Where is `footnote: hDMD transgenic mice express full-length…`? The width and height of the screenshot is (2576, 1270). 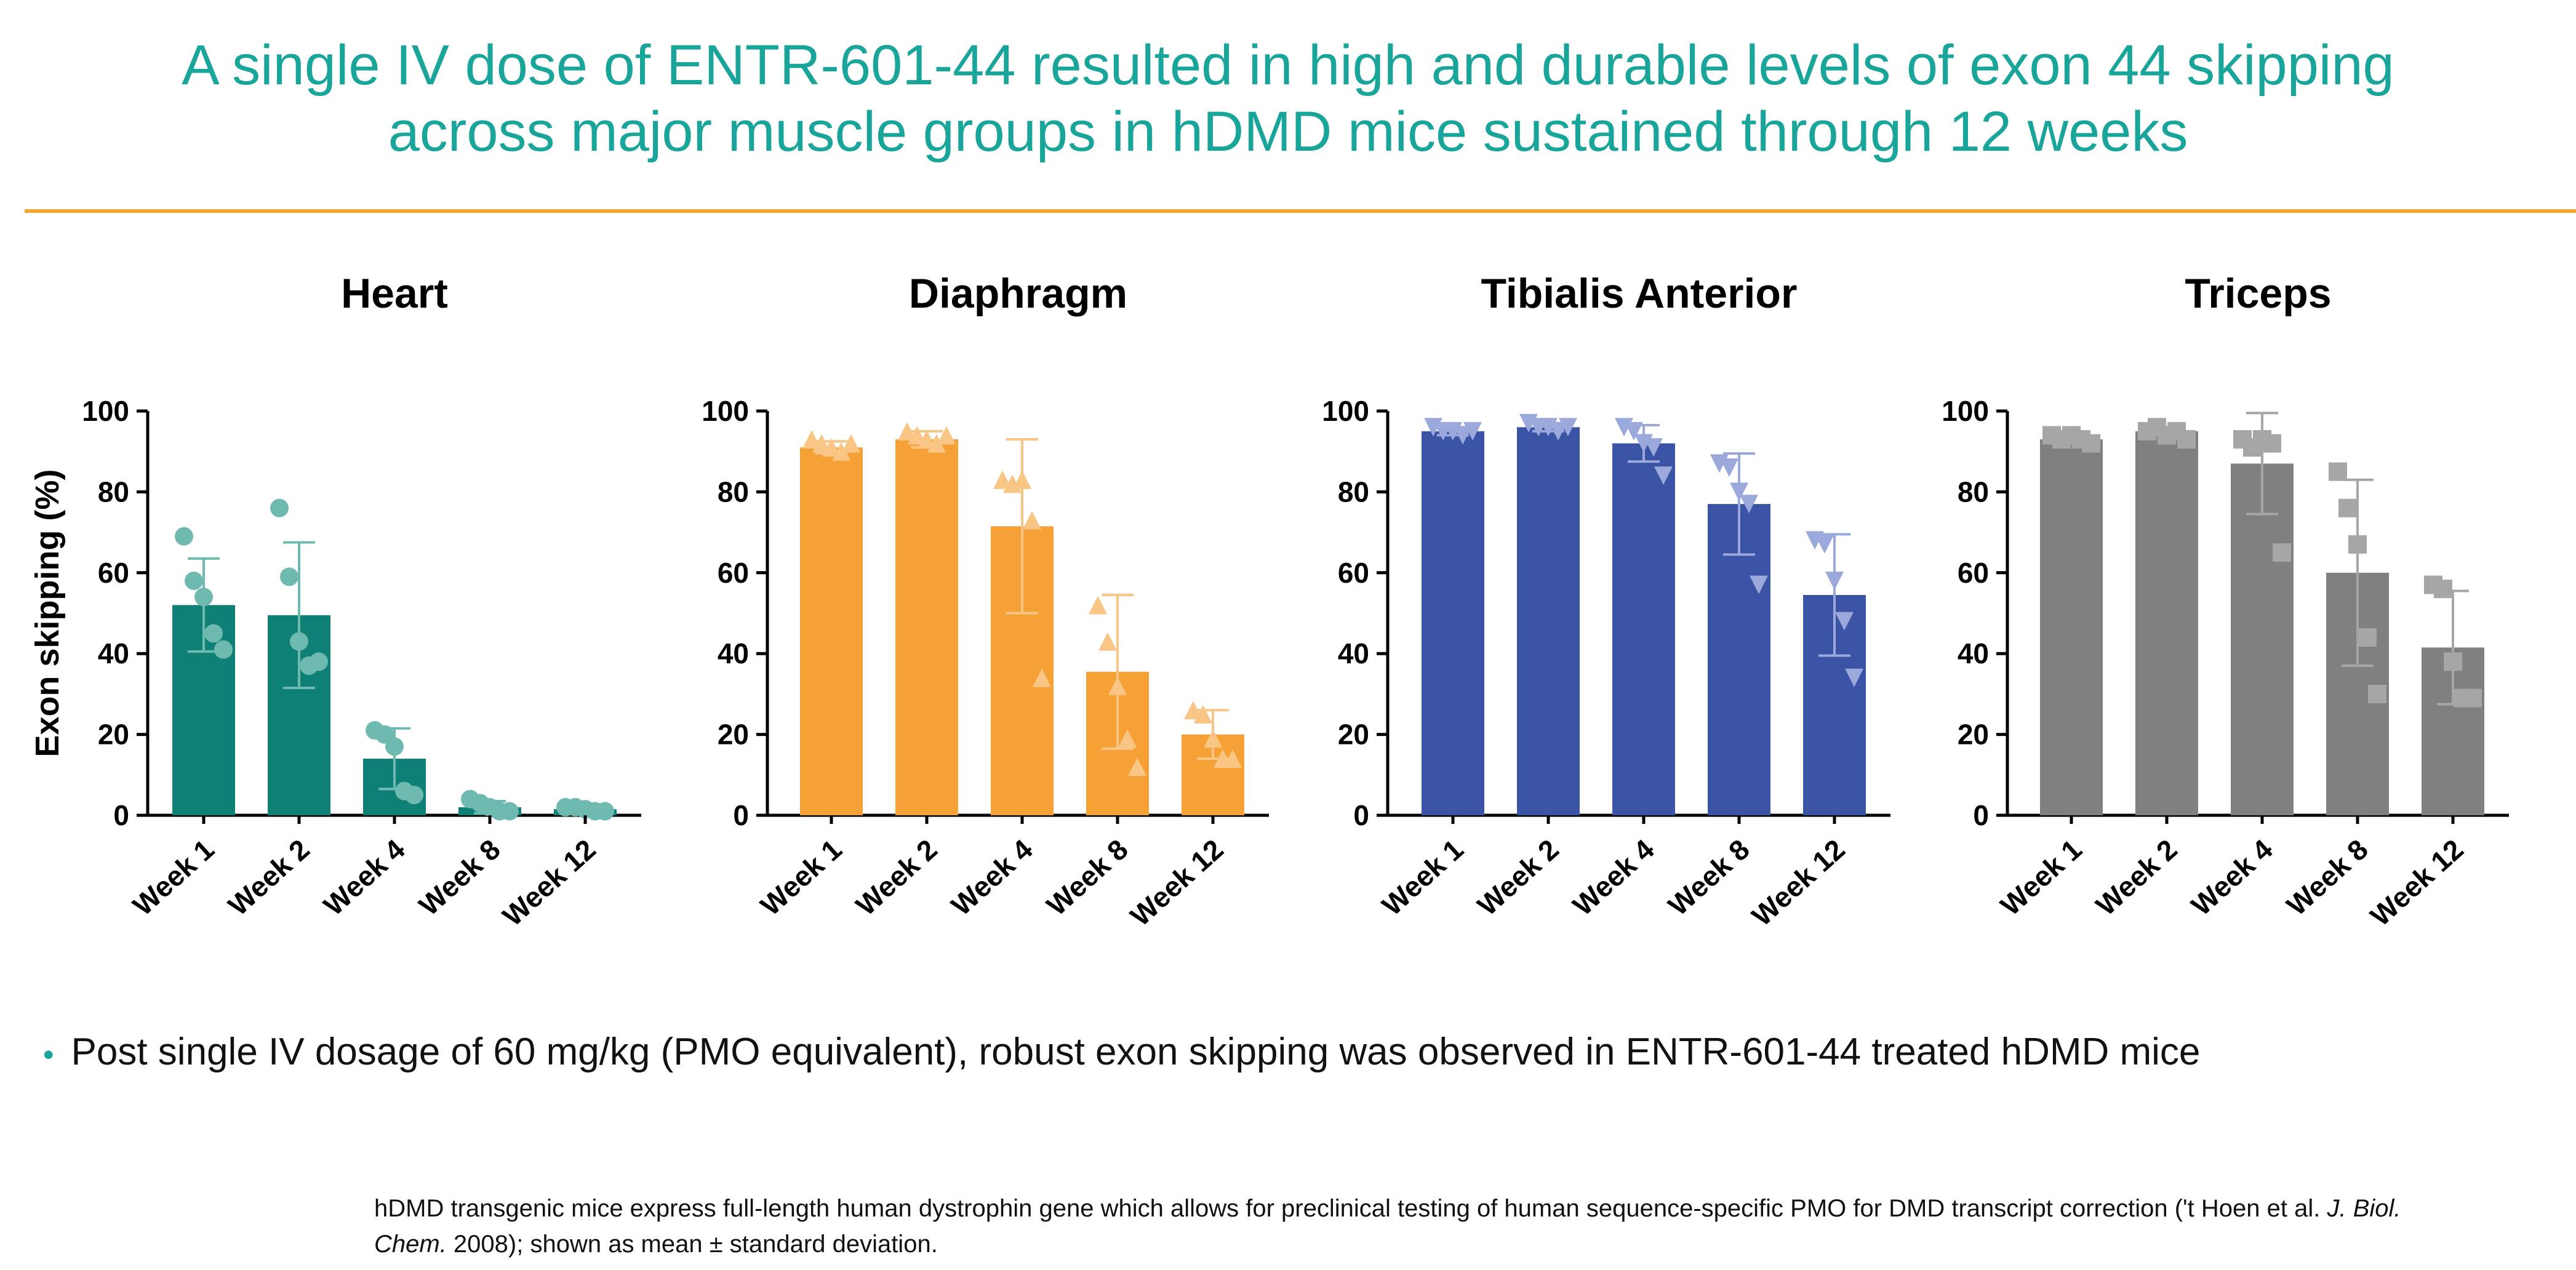
footnote: hDMD transgenic mice express full-length… is located at coordinates (1408, 1226).